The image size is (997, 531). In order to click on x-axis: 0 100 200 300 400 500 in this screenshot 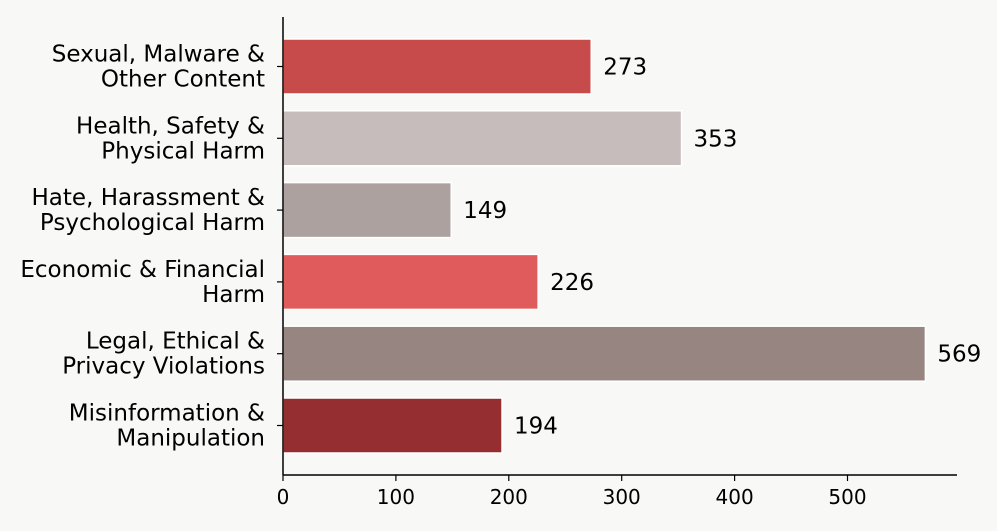, I will do `click(617, 491)`.